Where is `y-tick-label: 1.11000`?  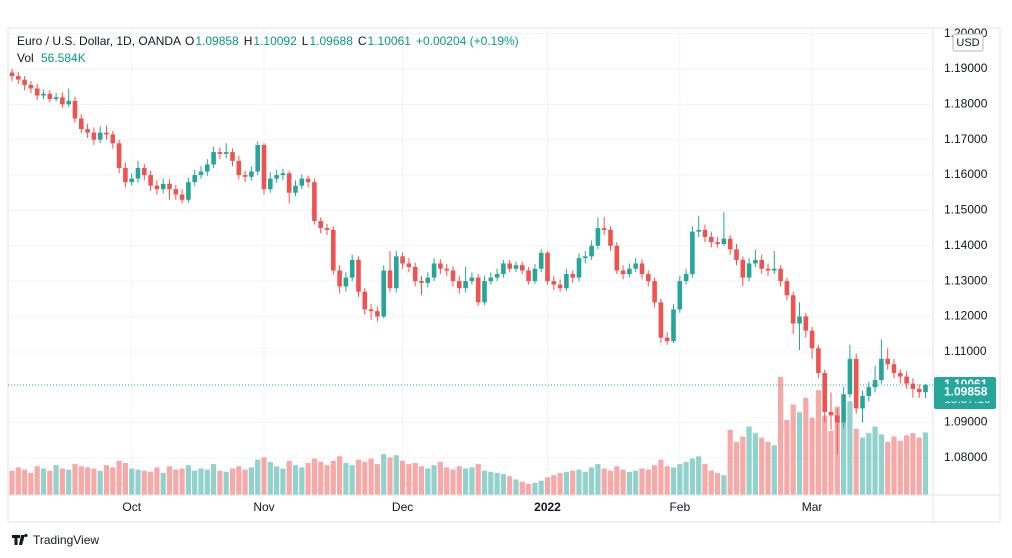 y-tick-label: 1.11000 is located at coordinates (965, 351).